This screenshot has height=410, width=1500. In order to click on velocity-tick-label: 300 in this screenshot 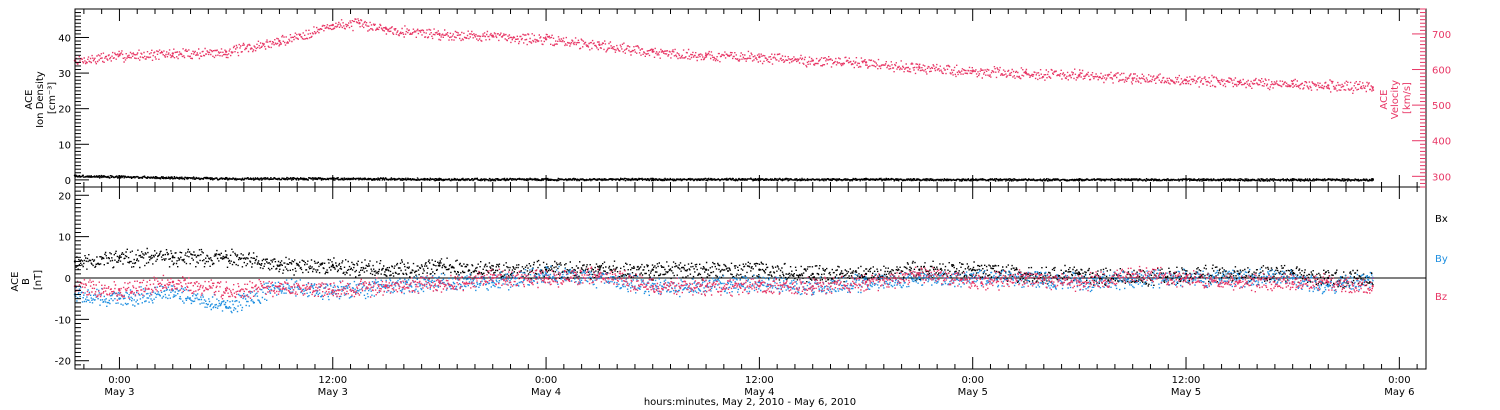, I will do `click(1441, 177)`.